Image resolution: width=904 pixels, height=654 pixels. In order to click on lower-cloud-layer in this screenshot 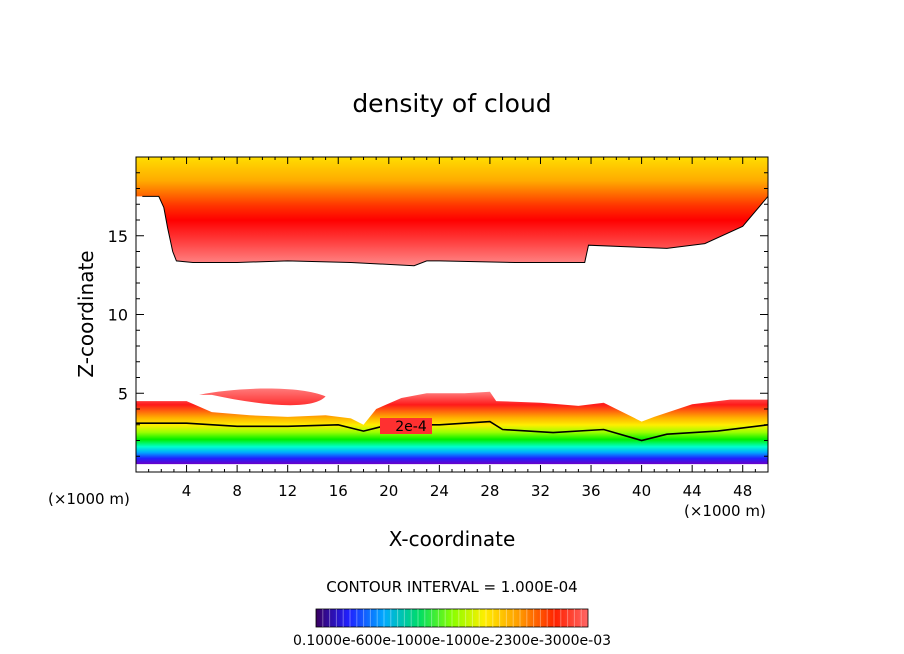, I will do `click(452, 428)`.